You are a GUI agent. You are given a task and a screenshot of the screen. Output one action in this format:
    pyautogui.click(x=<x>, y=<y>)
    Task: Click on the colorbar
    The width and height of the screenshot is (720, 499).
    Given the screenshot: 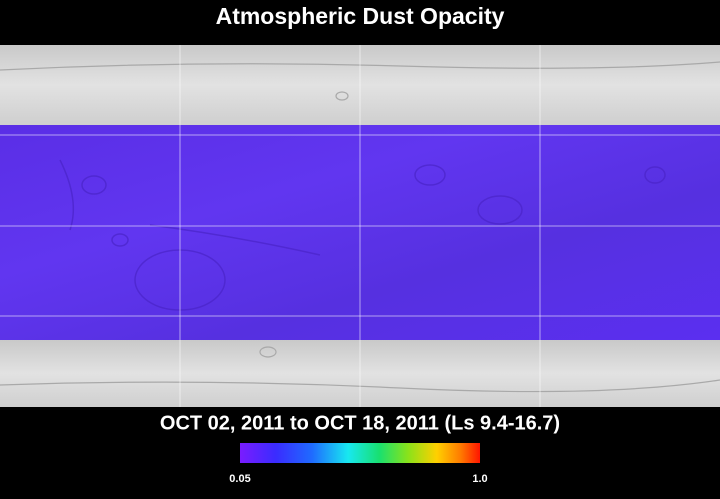 What is the action you would take?
    pyautogui.click(x=360, y=453)
    